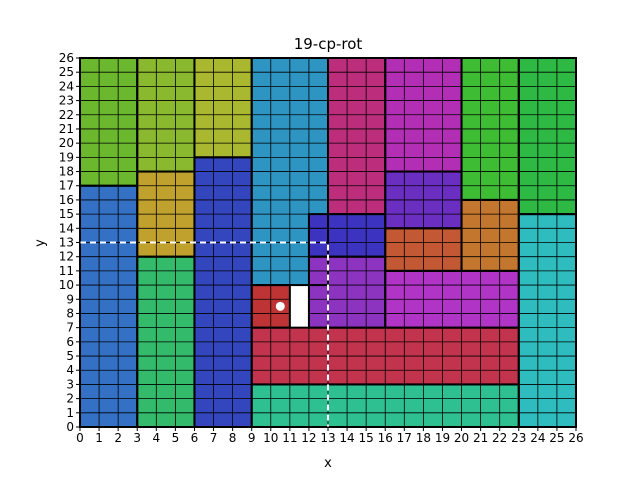 The height and width of the screenshot is (485, 640). Describe the element at coordinates (66, 172) in the screenshot. I see `y-tick-label: 18` at that location.